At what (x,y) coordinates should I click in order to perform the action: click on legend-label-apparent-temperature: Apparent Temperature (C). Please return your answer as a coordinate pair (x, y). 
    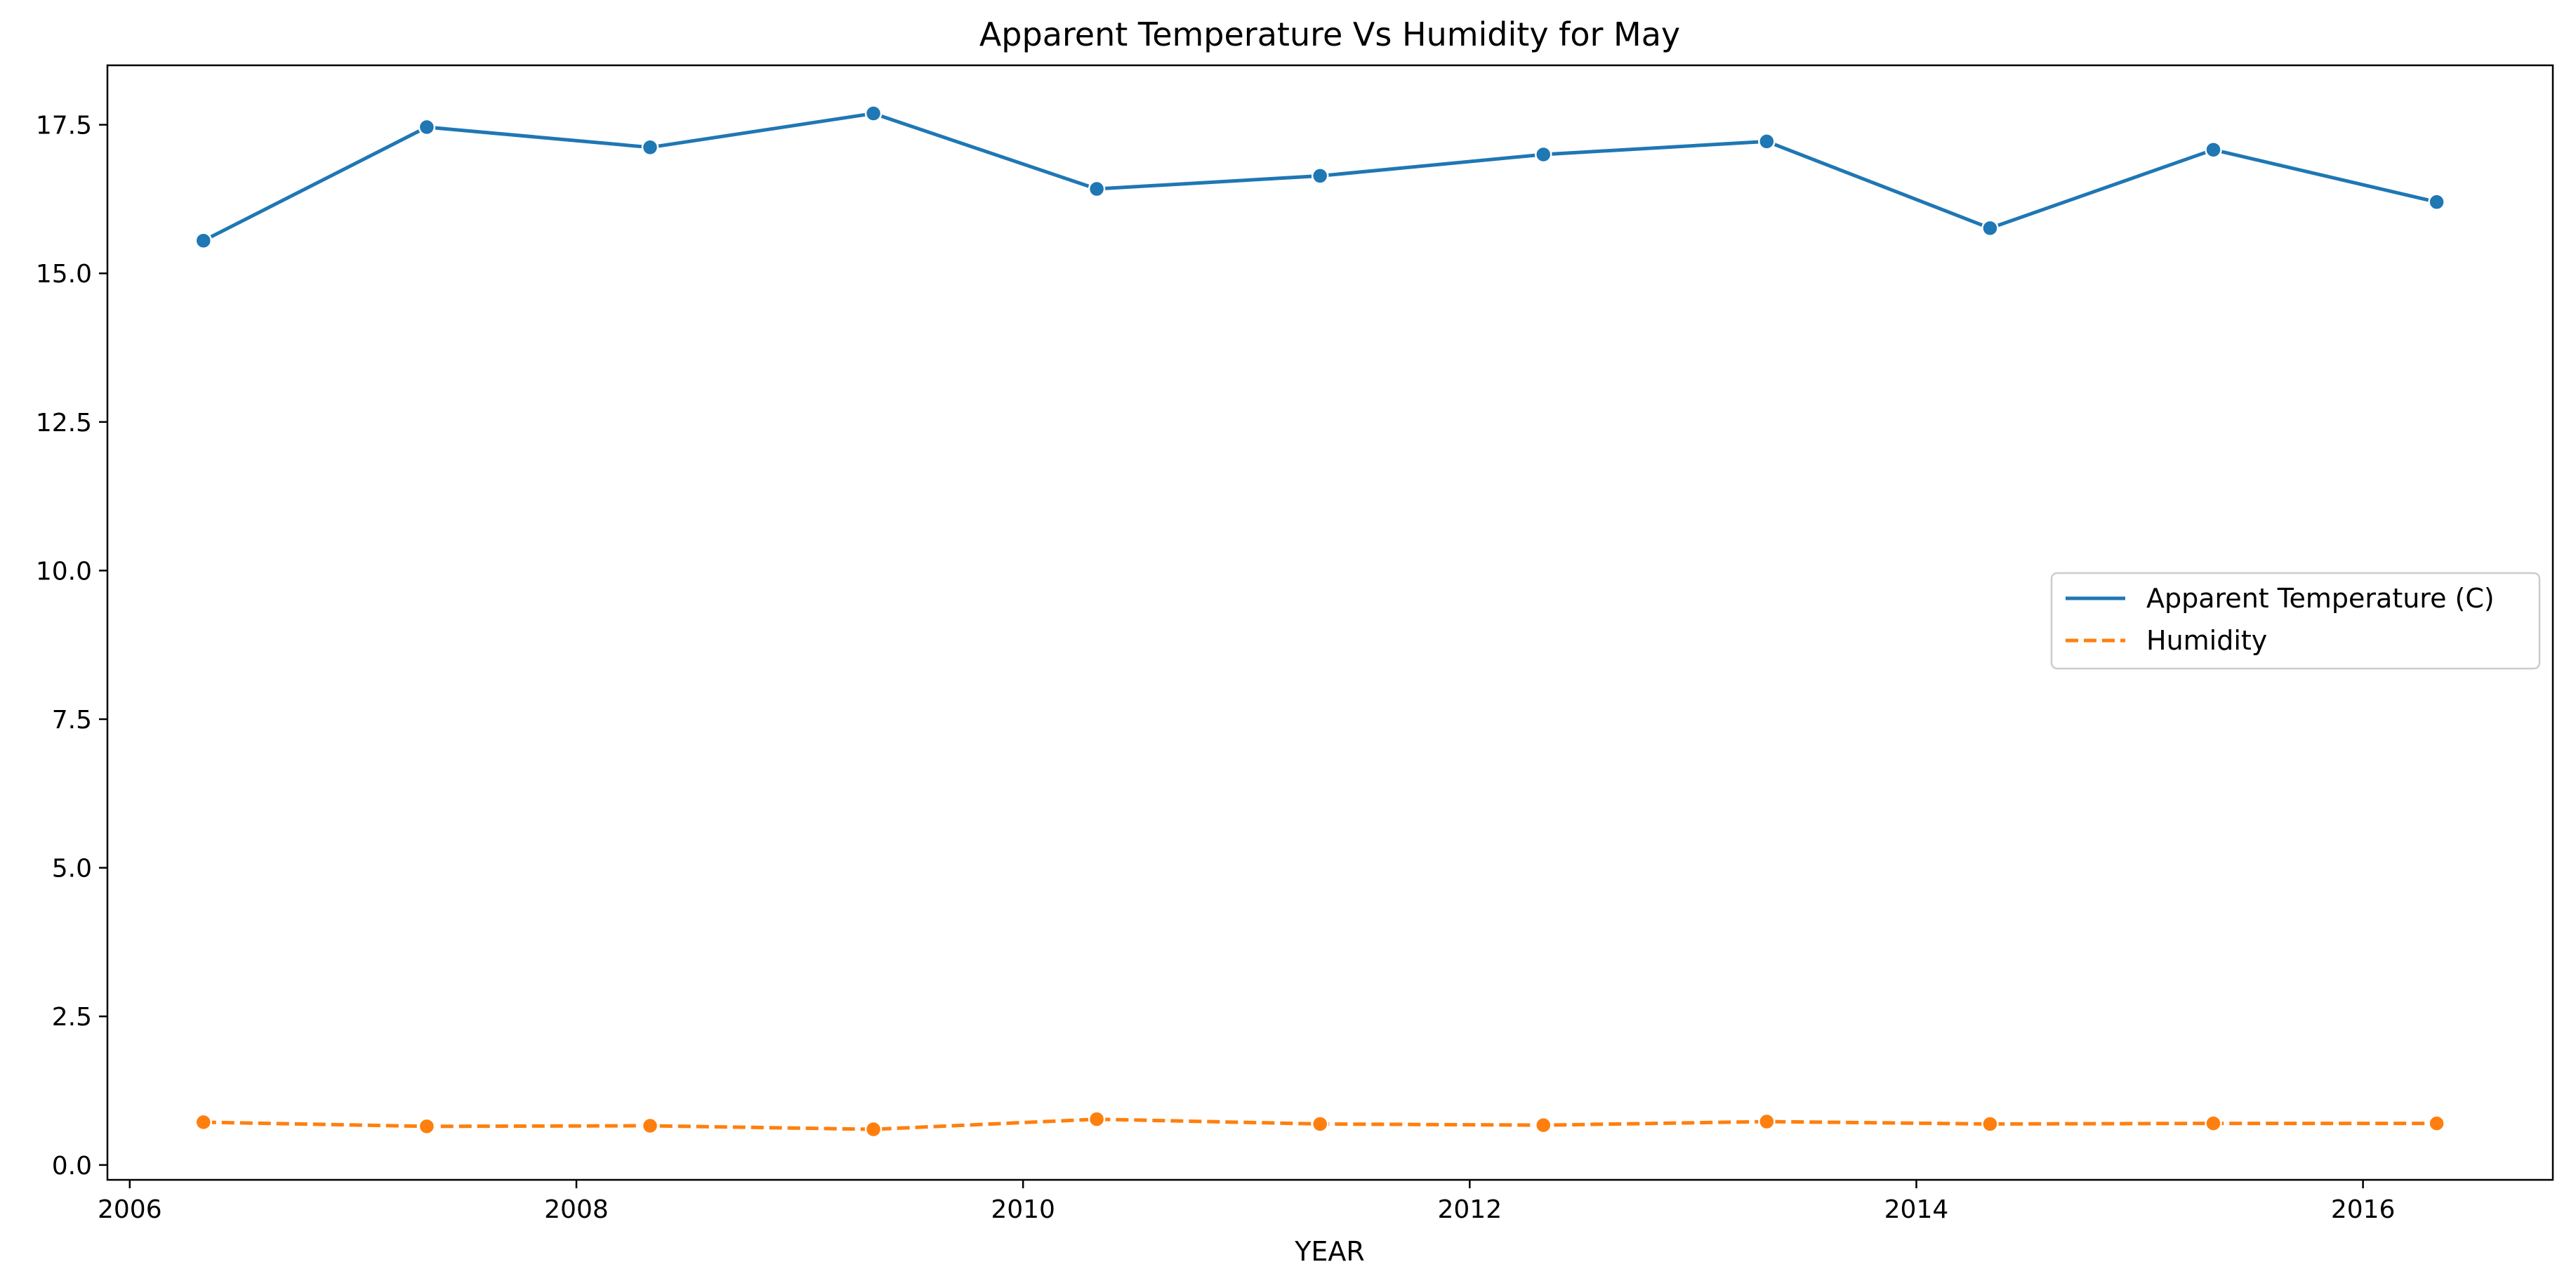
    Looking at the image, I should click on (2320, 598).